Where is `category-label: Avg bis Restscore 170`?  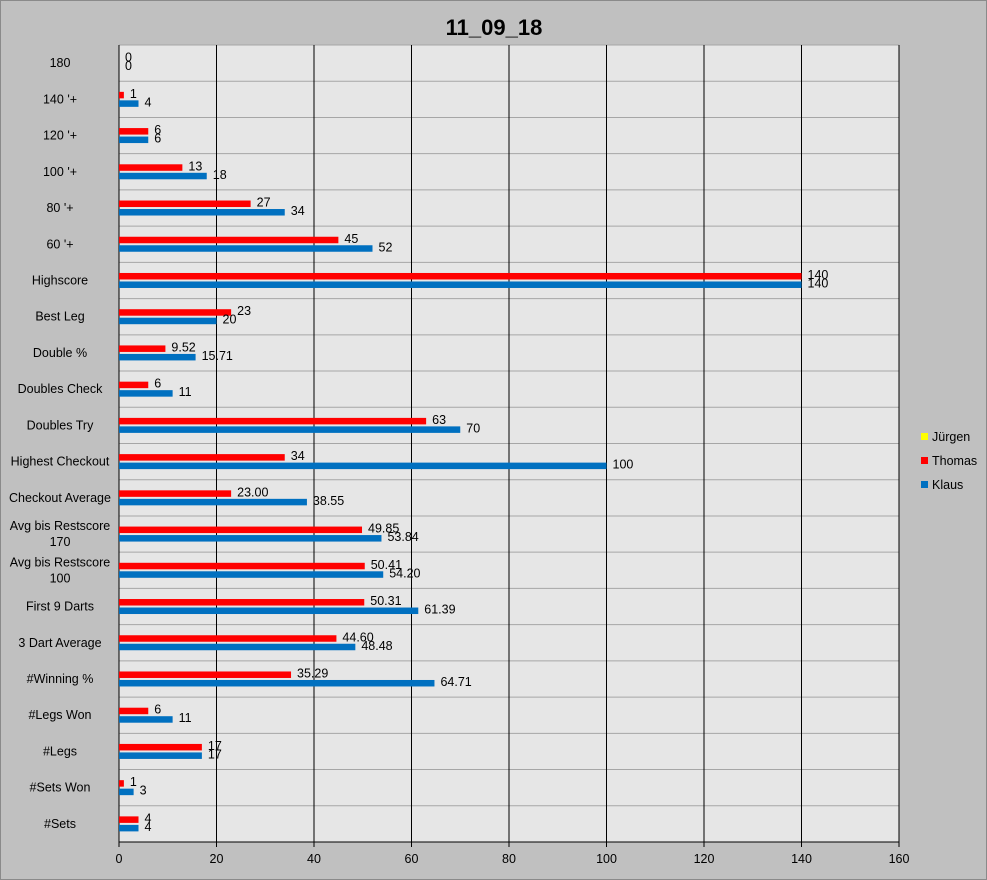 category-label: Avg bis Restscore 170 is located at coordinates (60, 534).